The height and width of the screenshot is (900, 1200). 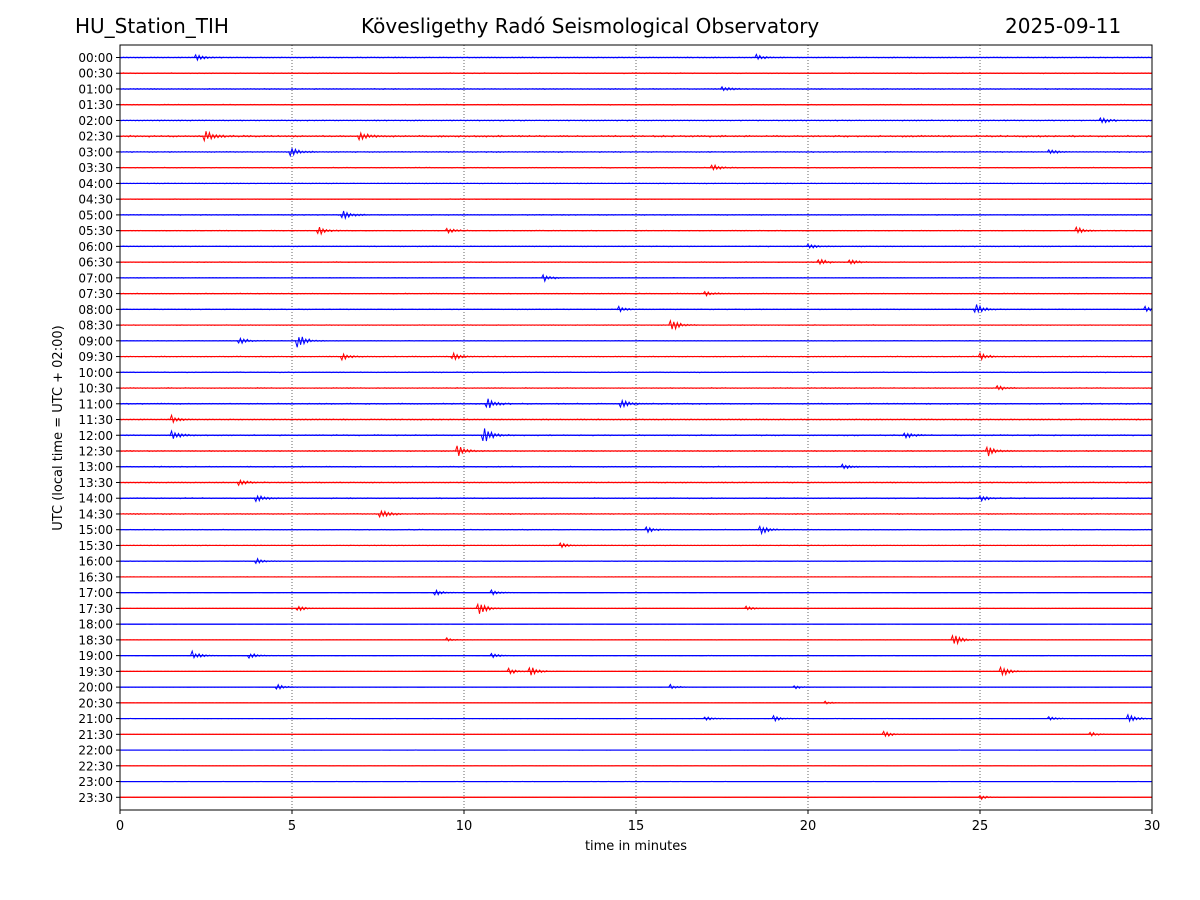 I want to click on y-tick-label-06:30: 06:30, so click(x=95, y=263).